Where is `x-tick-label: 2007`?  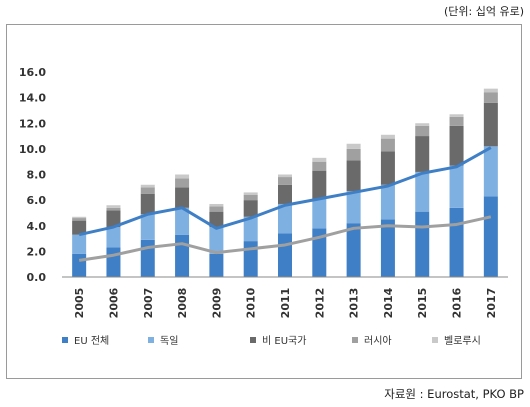
x-tick-label: 2007 is located at coordinates (148, 303).